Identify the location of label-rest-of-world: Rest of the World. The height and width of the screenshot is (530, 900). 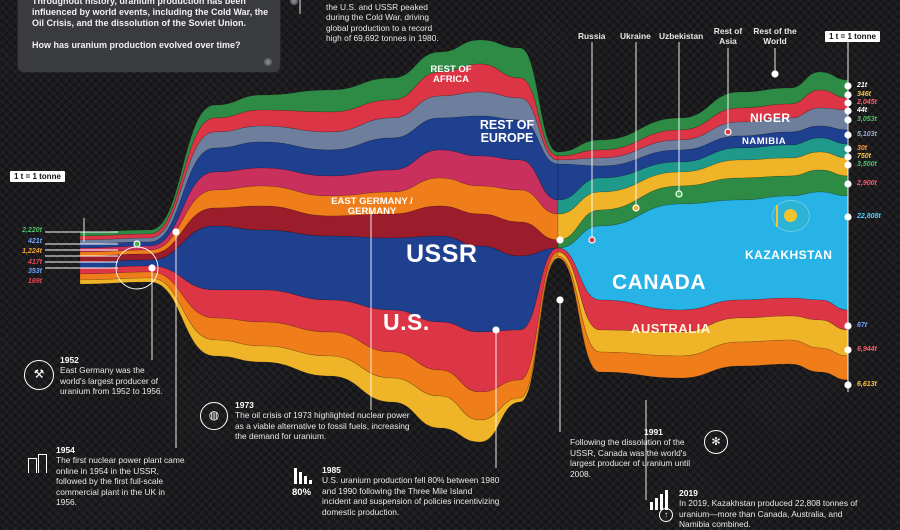
(775, 36).